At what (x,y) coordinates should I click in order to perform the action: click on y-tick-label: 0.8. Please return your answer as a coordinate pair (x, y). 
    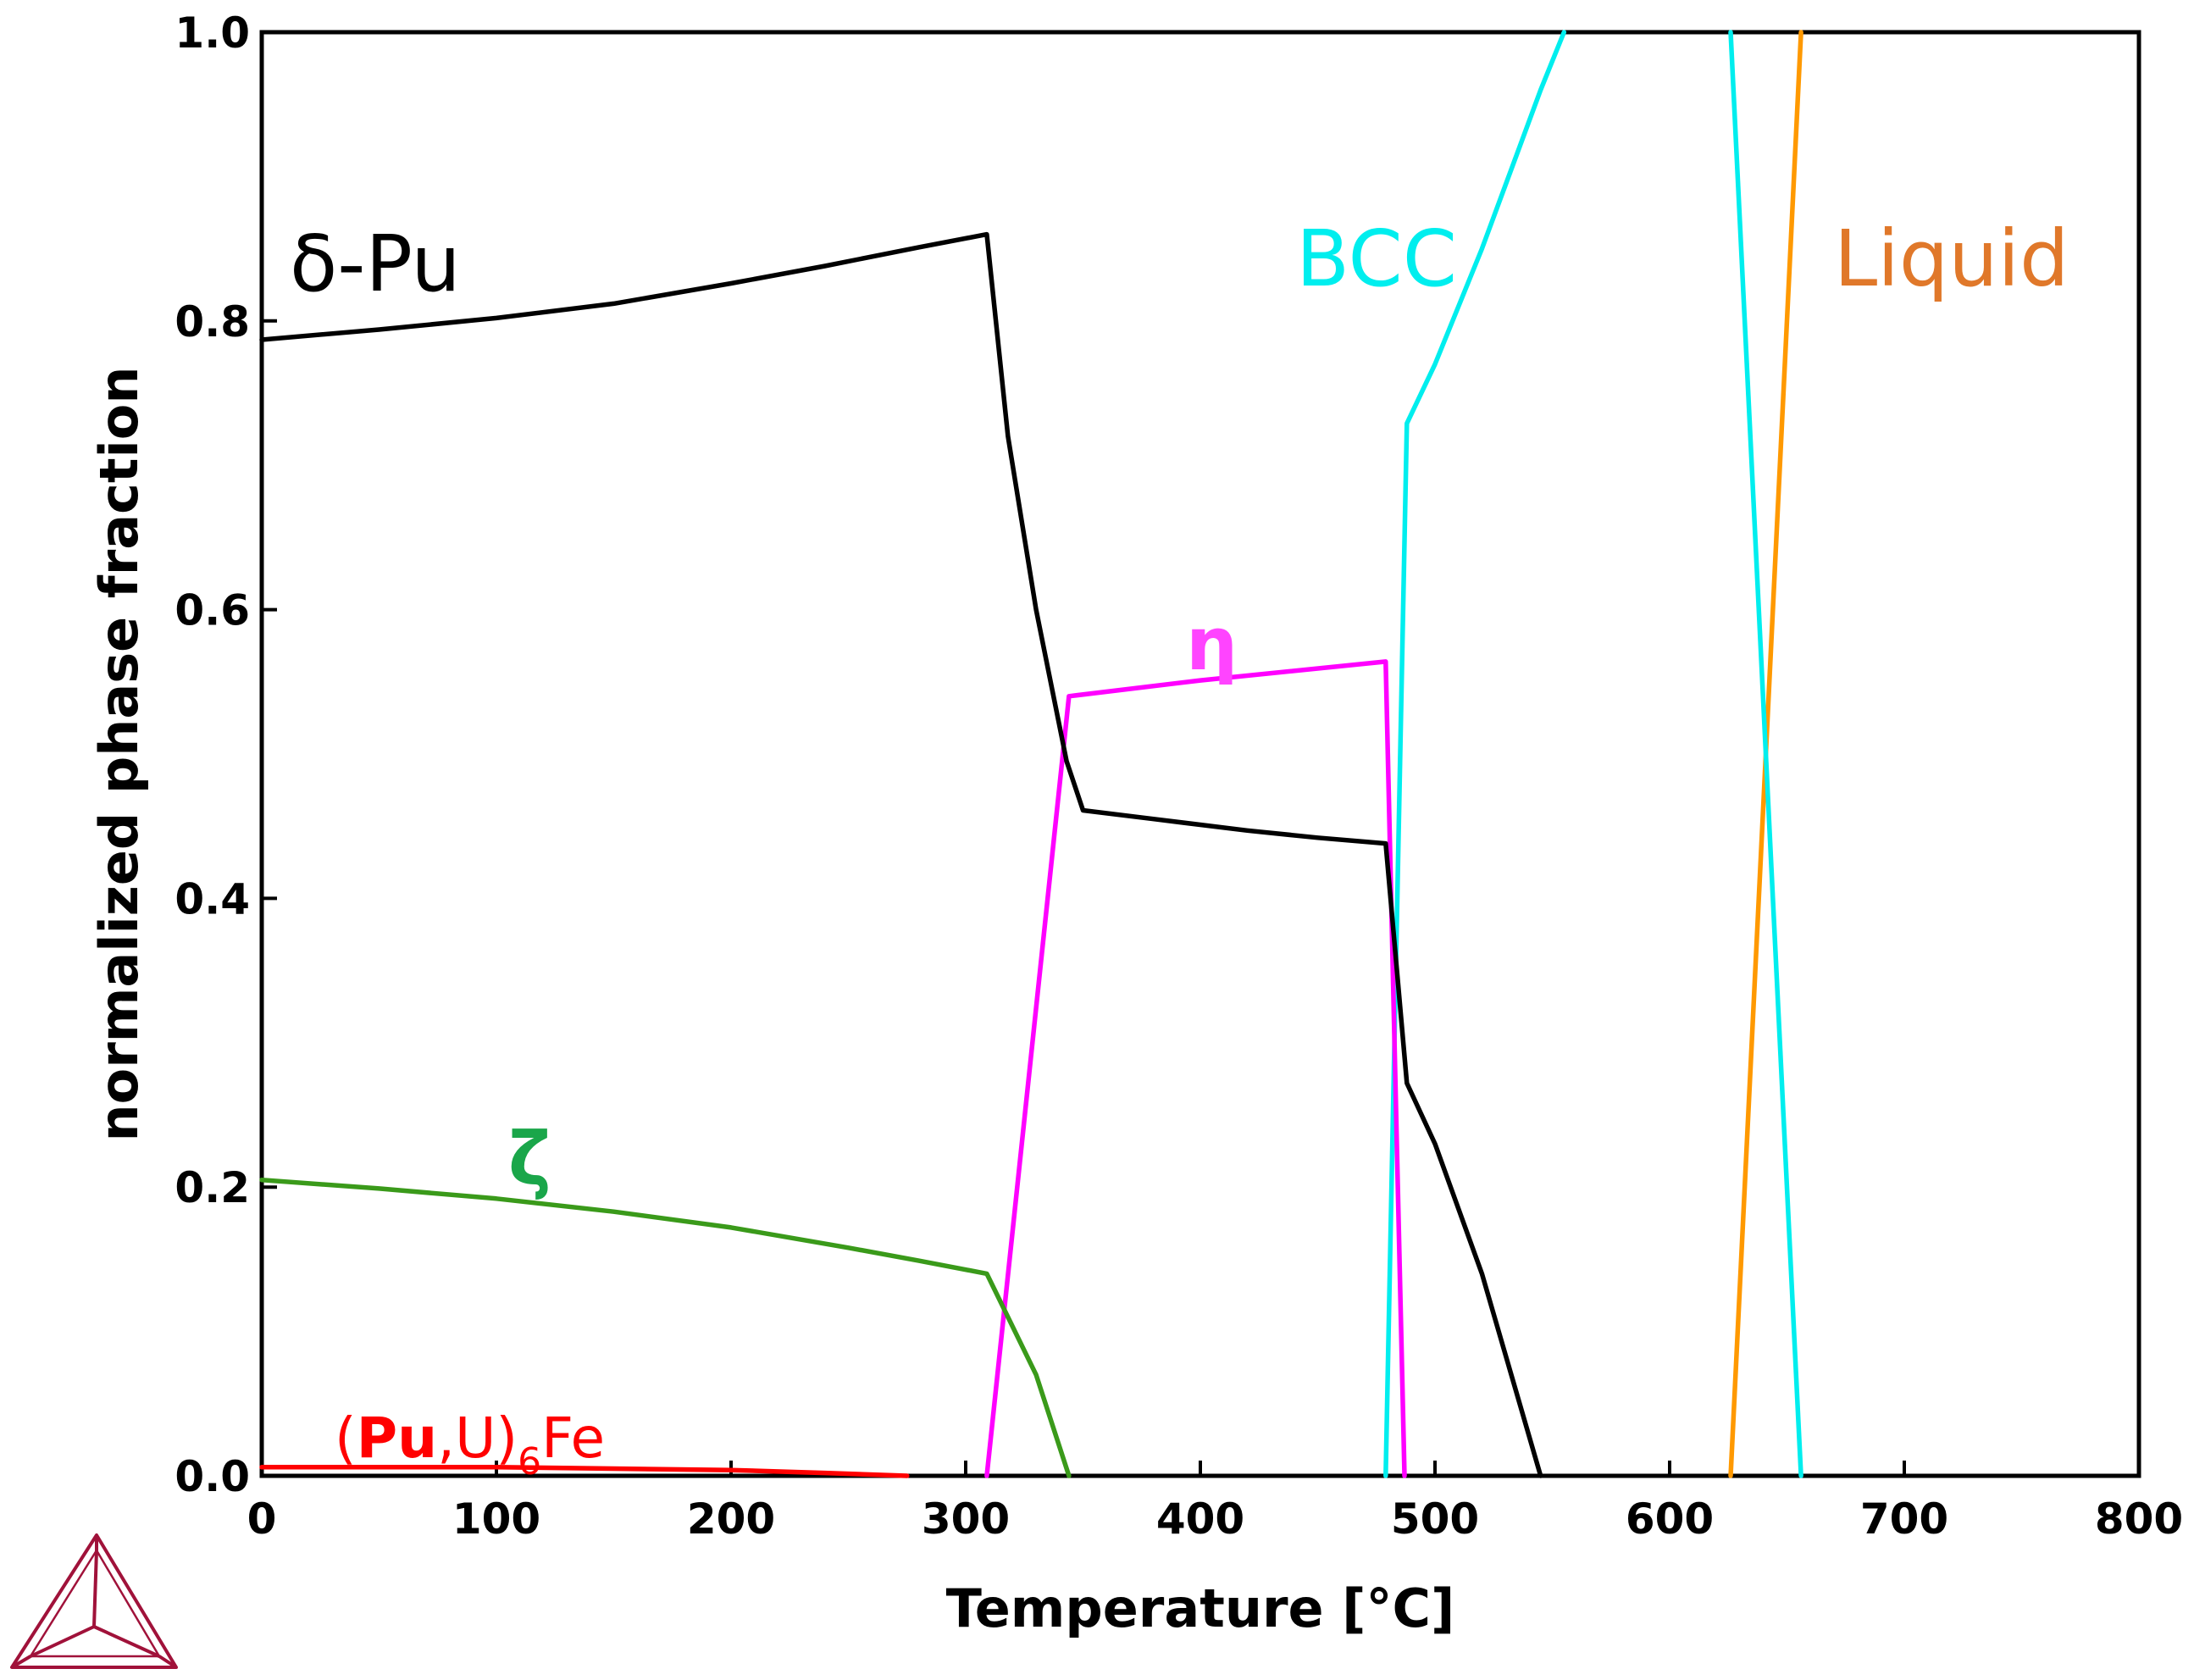
    Looking at the image, I should click on (212, 322).